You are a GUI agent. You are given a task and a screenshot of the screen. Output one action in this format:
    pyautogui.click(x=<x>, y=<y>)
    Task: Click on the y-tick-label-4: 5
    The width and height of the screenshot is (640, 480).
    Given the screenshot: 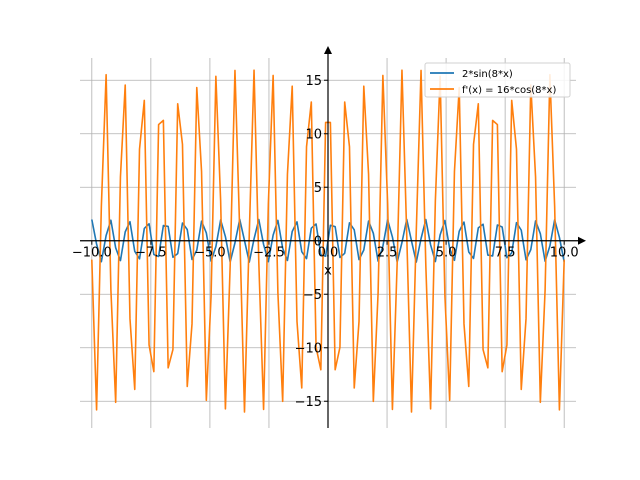 What is the action you would take?
    pyautogui.click(x=318, y=188)
    